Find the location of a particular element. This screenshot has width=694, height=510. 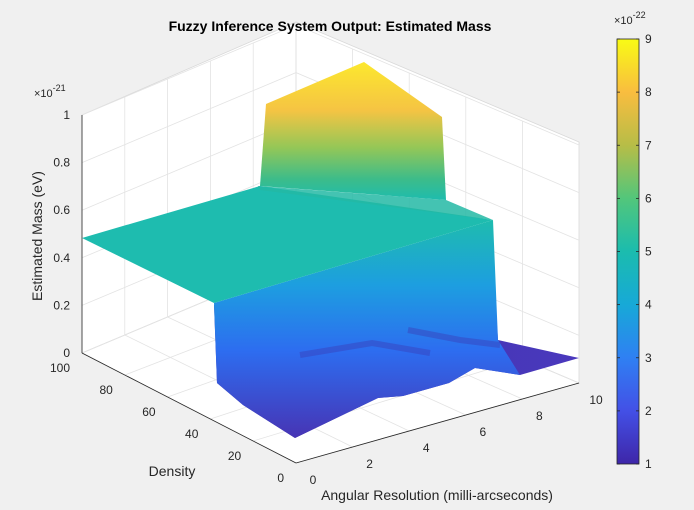

colorbar-tick-label: 4 is located at coordinates (648, 305).